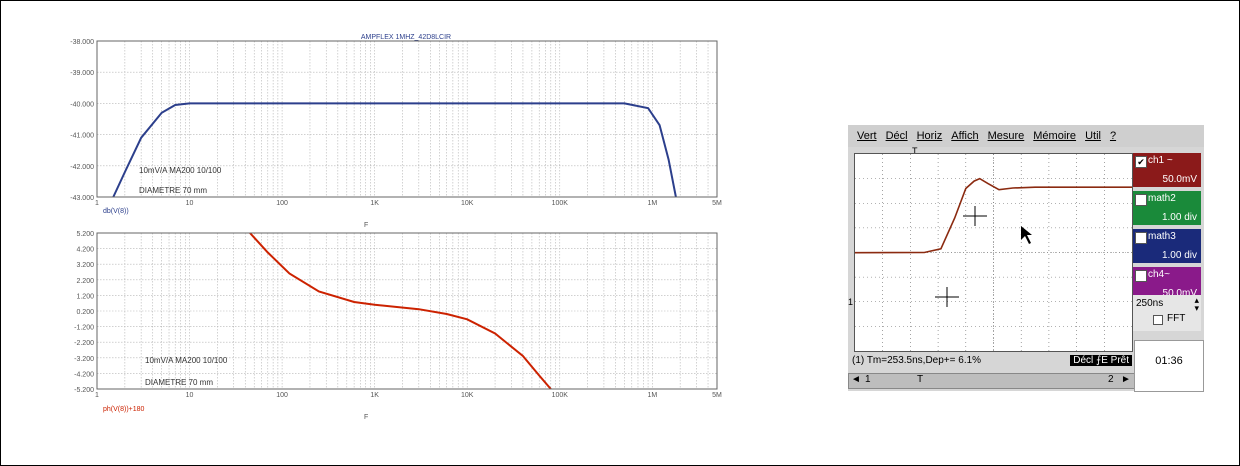 The image size is (1240, 466). Describe the element at coordinates (97, 203) in the screenshot. I see `mag-xtick-label: 1` at that location.